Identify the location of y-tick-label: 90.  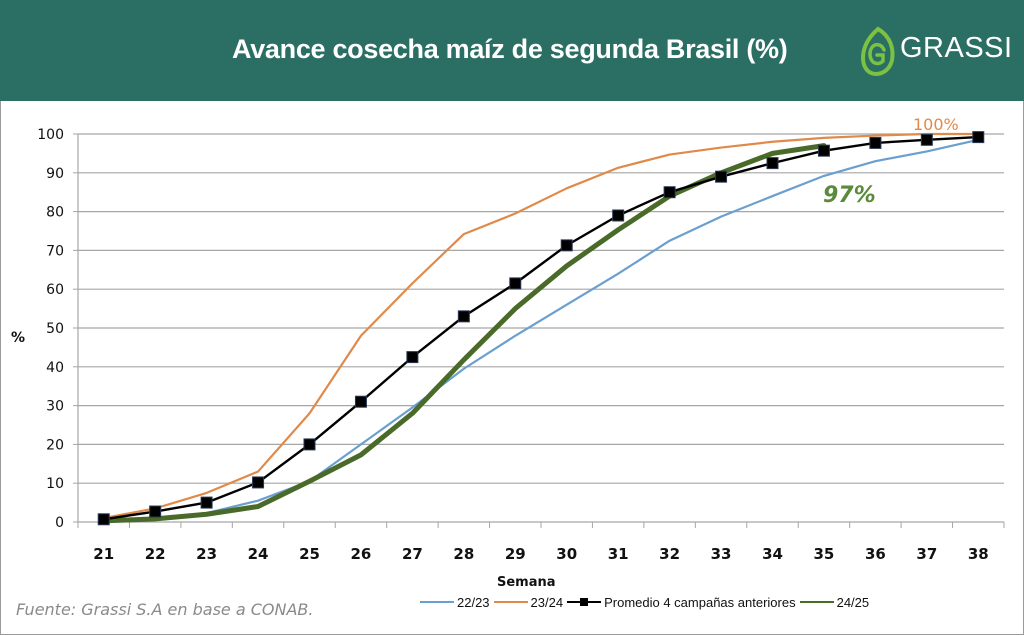
(55, 174).